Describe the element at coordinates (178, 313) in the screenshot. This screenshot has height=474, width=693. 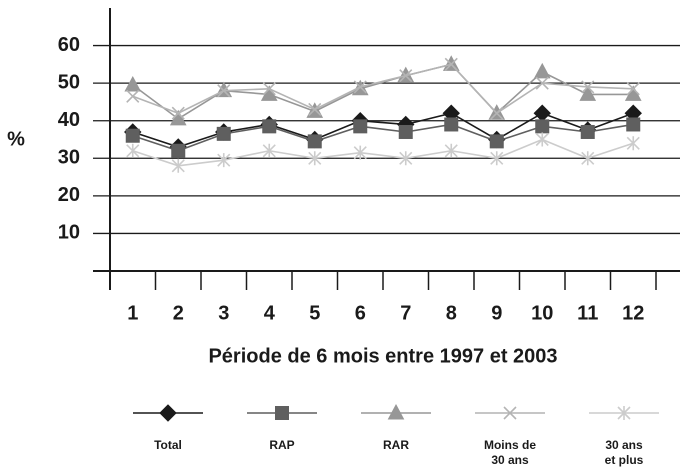
I see `x-tick-label: 2` at that location.